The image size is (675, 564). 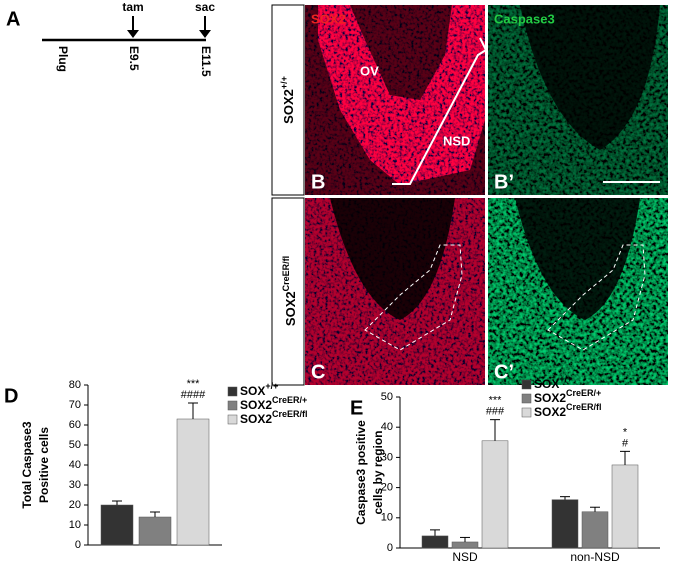 What do you see at coordinates (504, 182) in the screenshot?
I see `panel-letter: B’` at bounding box center [504, 182].